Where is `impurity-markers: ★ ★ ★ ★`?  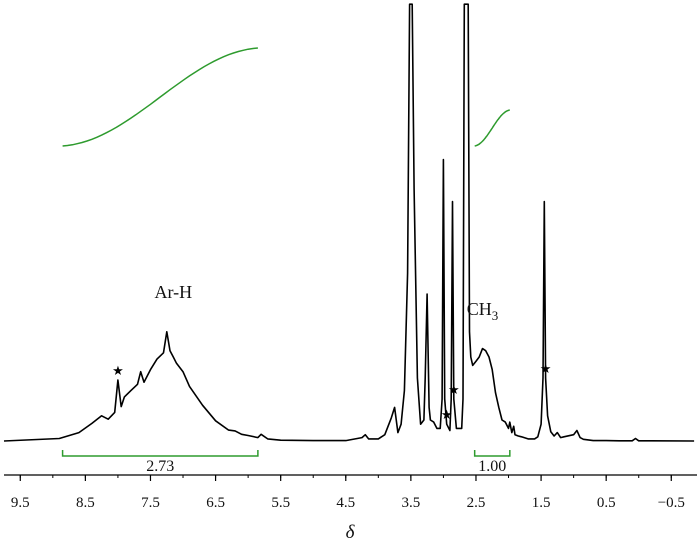 impurity-markers: ★ ★ ★ ★ is located at coordinates (331, 392).